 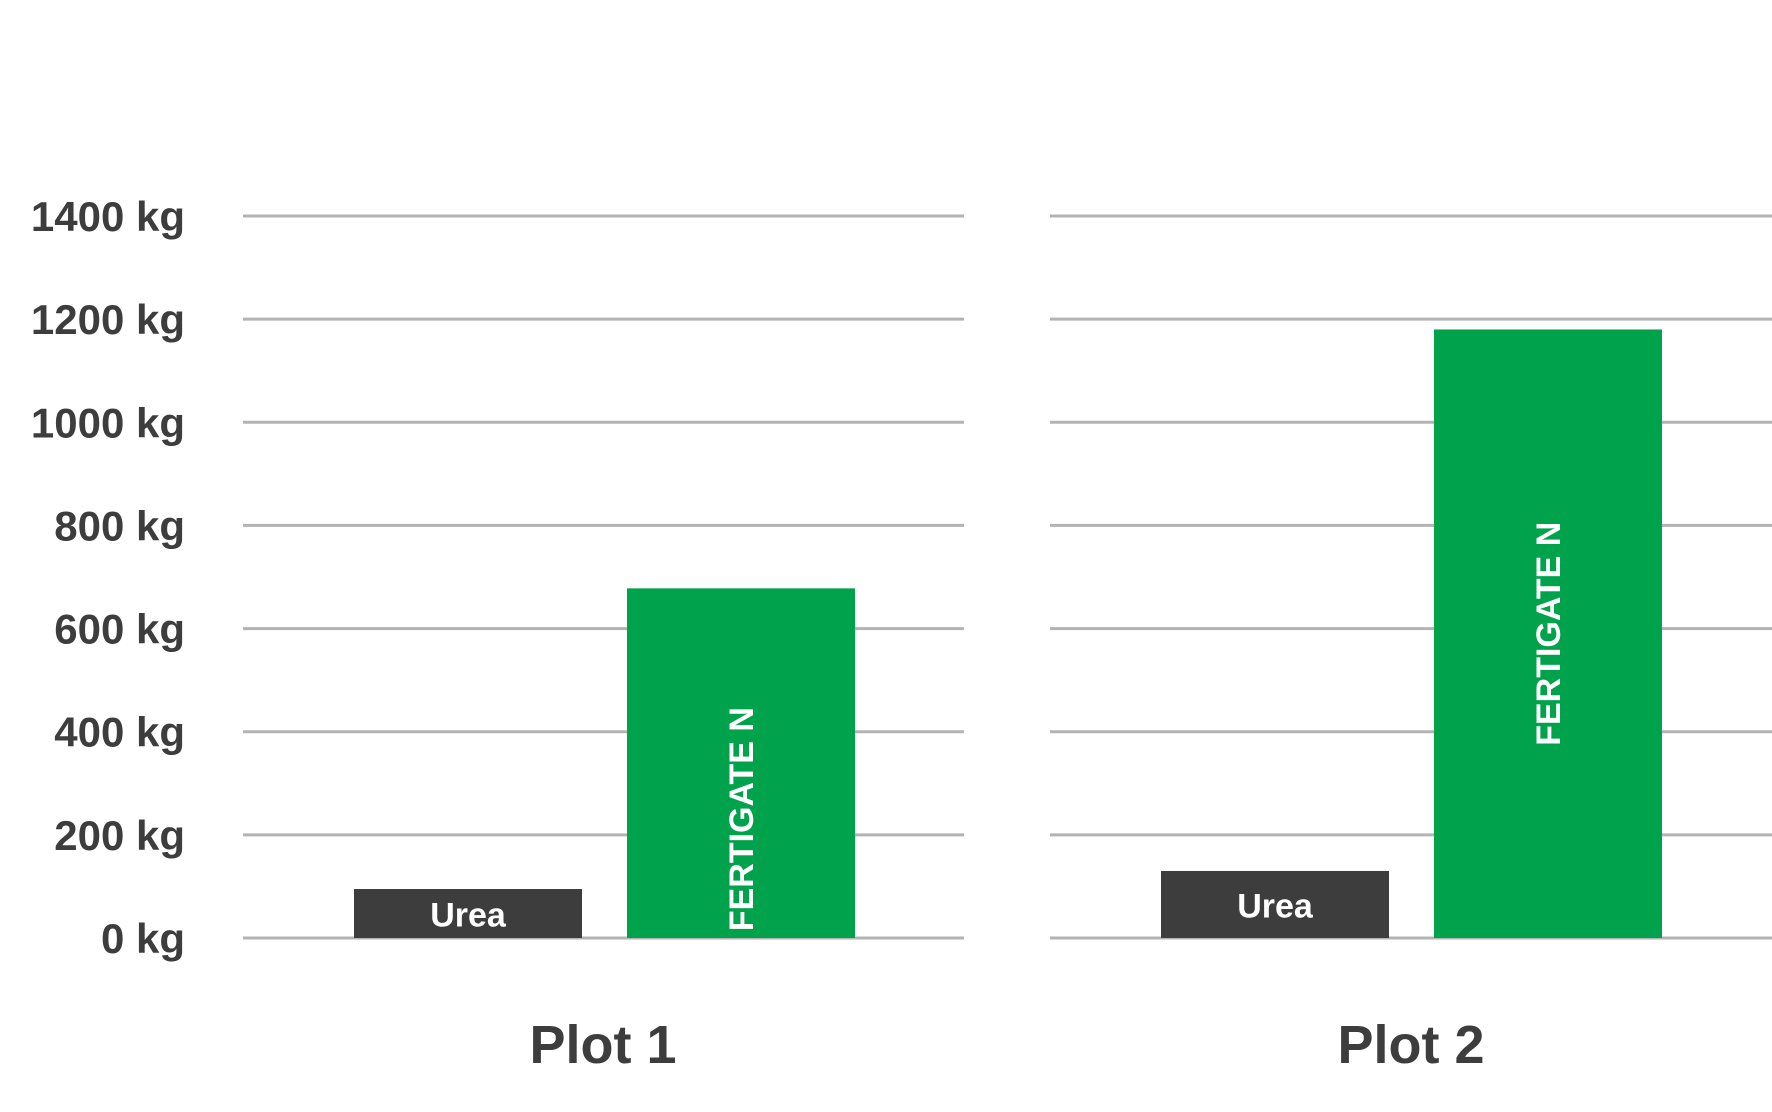 I want to click on y-tick-label: 200 kg, so click(x=119, y=835).